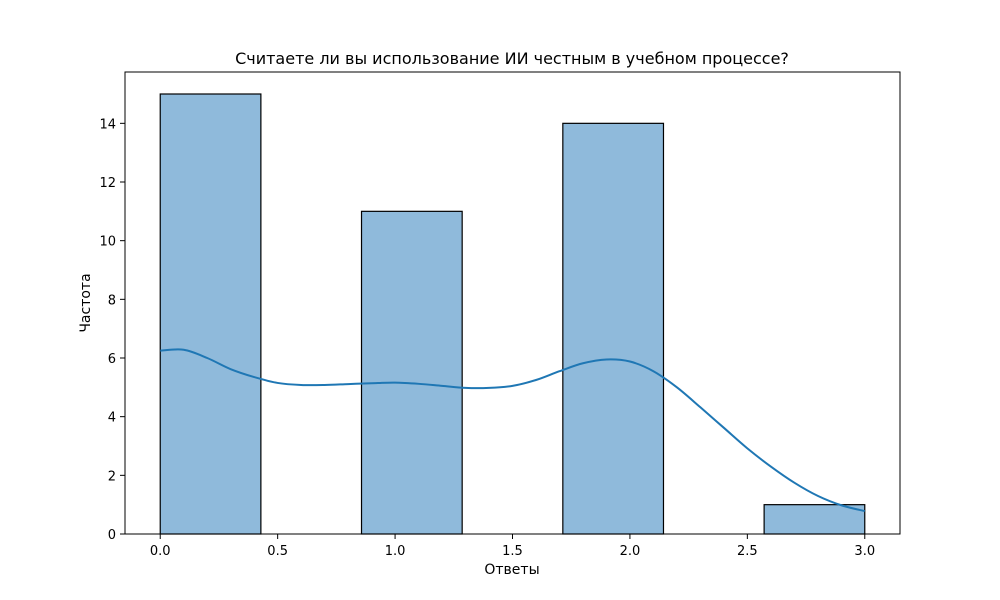 This screenshot has height=600, width=1000. What do you see at coordinates (112, 330) in the screenshot?
I see `y-axis-ticks: 0 2 4 6 8 10 12 14` at bounding box center [112, 330].